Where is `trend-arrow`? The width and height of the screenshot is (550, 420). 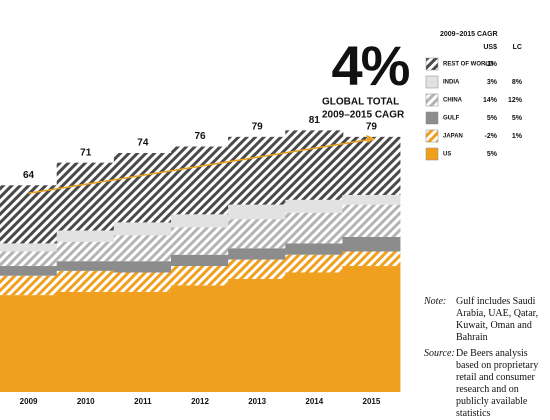 trend-arrow is located at coordinates (198, 167).